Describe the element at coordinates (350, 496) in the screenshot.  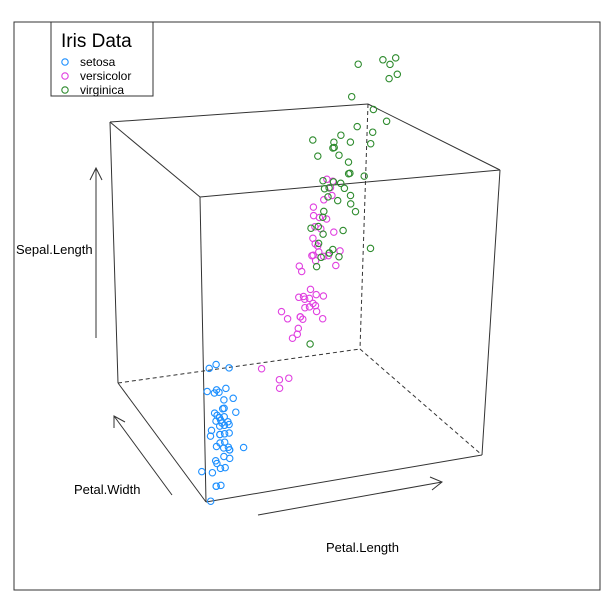
I see `x-axis-arrow` at that location.